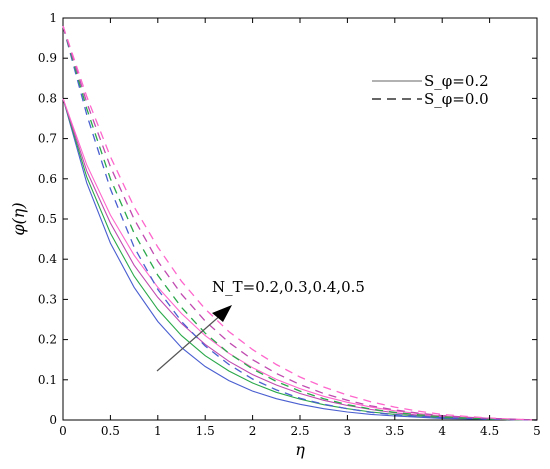 This screenshot has width=550, height=469. Describe the element at coordinates (299, 431) in the screenshot. I see `x-tick-label: 2.5` at that location.